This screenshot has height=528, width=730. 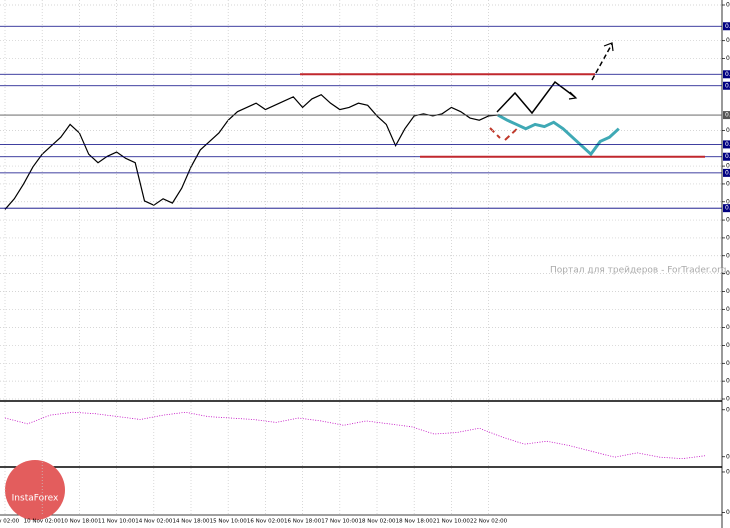 I want to click on x-tick-label: 10 Nov 02:00, so click(x=43, y=522).